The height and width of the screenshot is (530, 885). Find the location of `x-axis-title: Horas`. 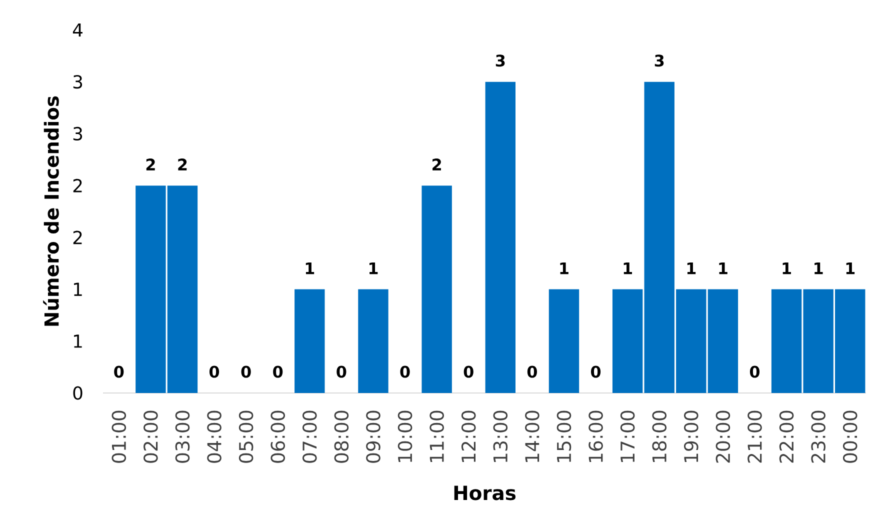

x-axis-title: Horas is located at coordinates (485, 493).